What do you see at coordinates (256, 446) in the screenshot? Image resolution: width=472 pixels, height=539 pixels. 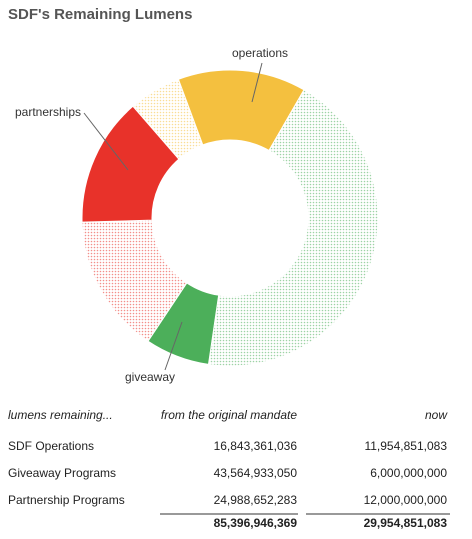 I see `cell: 16,843,361,036` at bounding box center [256, 446].